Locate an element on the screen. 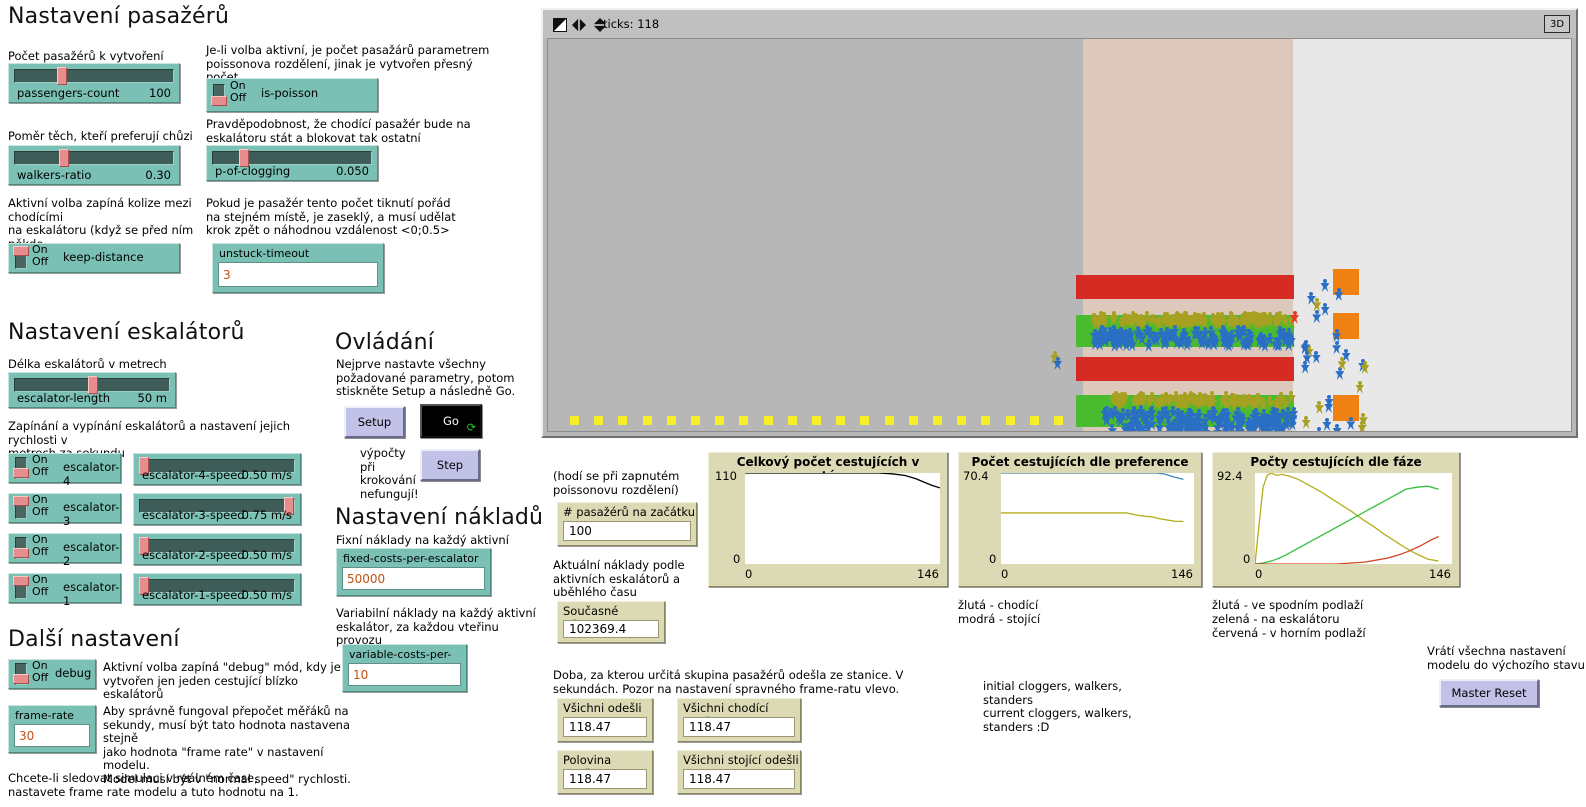  input-variable-costs-per-second: variable-costs-per-second 10 is located at coordinates (404, 668).